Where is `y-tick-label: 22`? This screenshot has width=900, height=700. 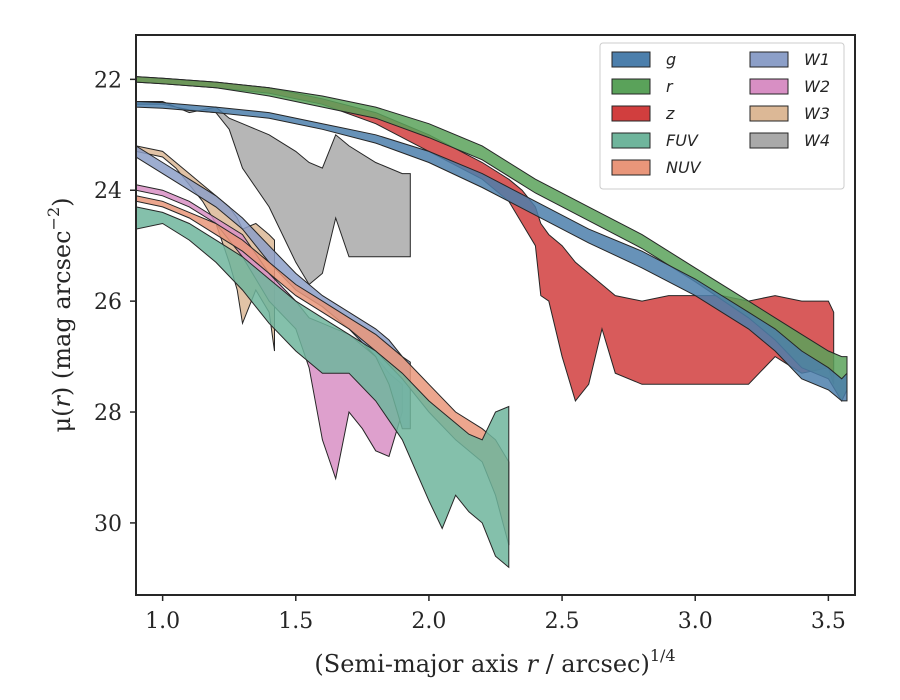 y-tick-label: 22 is located at coordinates (108, 80).